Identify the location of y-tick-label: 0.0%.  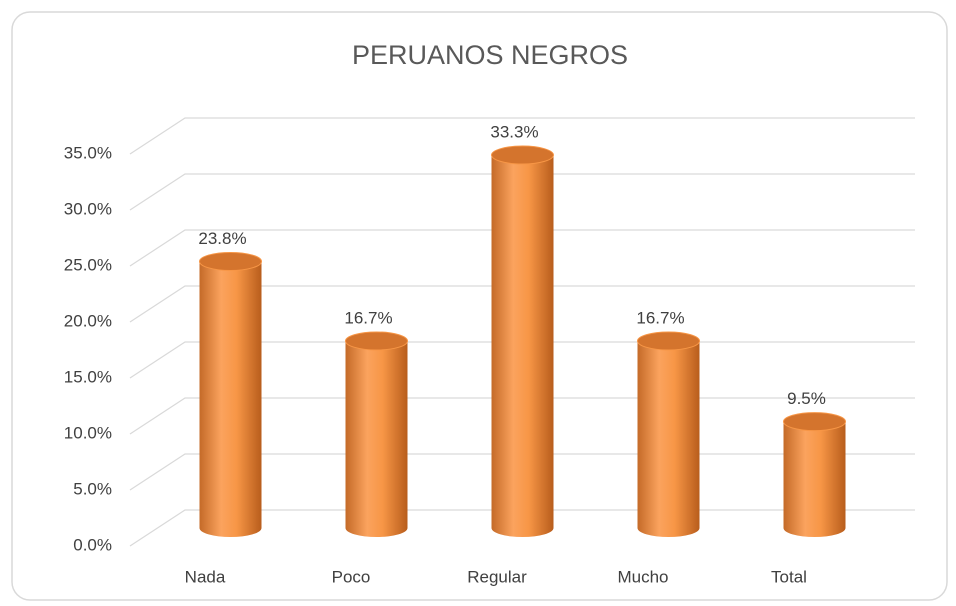
(92, 544).